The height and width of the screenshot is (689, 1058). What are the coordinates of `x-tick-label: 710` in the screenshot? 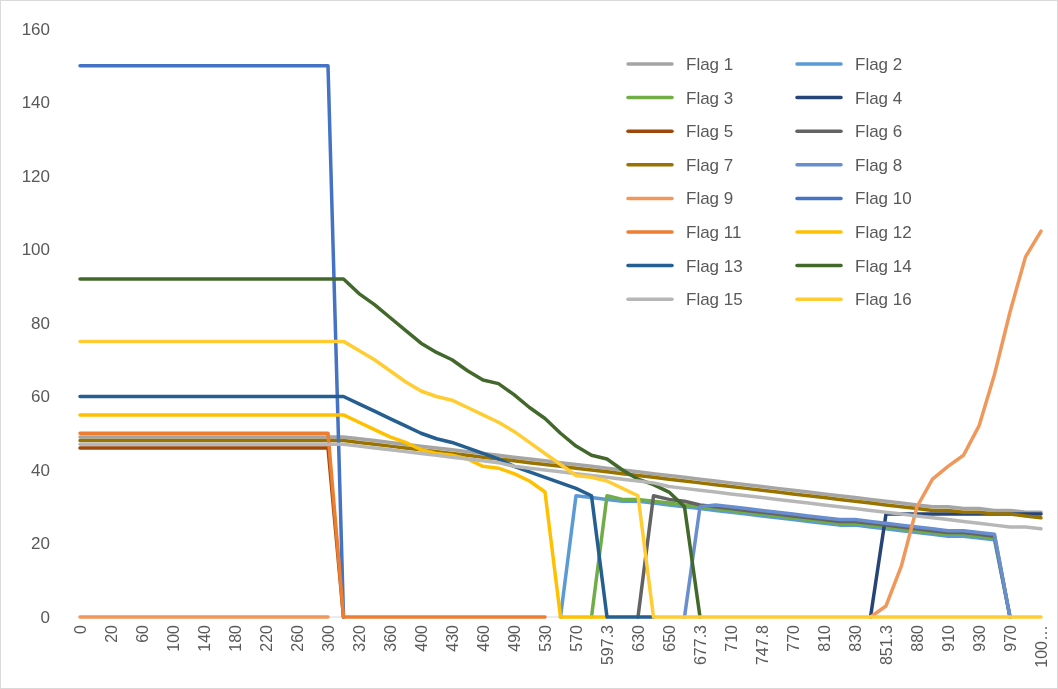 It's located at (731, 638).